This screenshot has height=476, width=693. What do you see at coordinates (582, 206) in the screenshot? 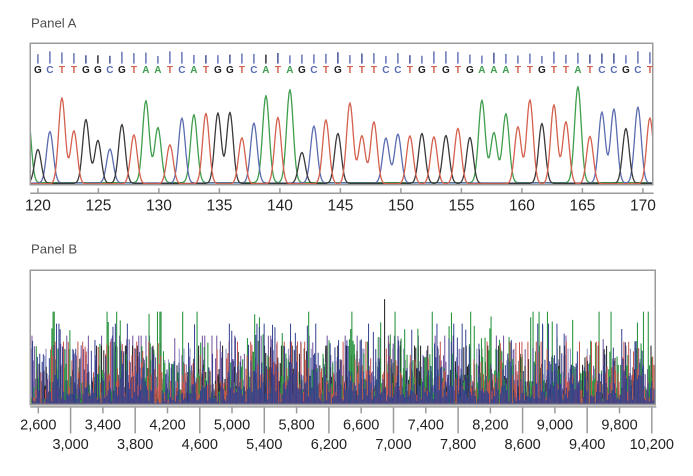
I see `svg-text: 165` at bounding box center [582, 206].